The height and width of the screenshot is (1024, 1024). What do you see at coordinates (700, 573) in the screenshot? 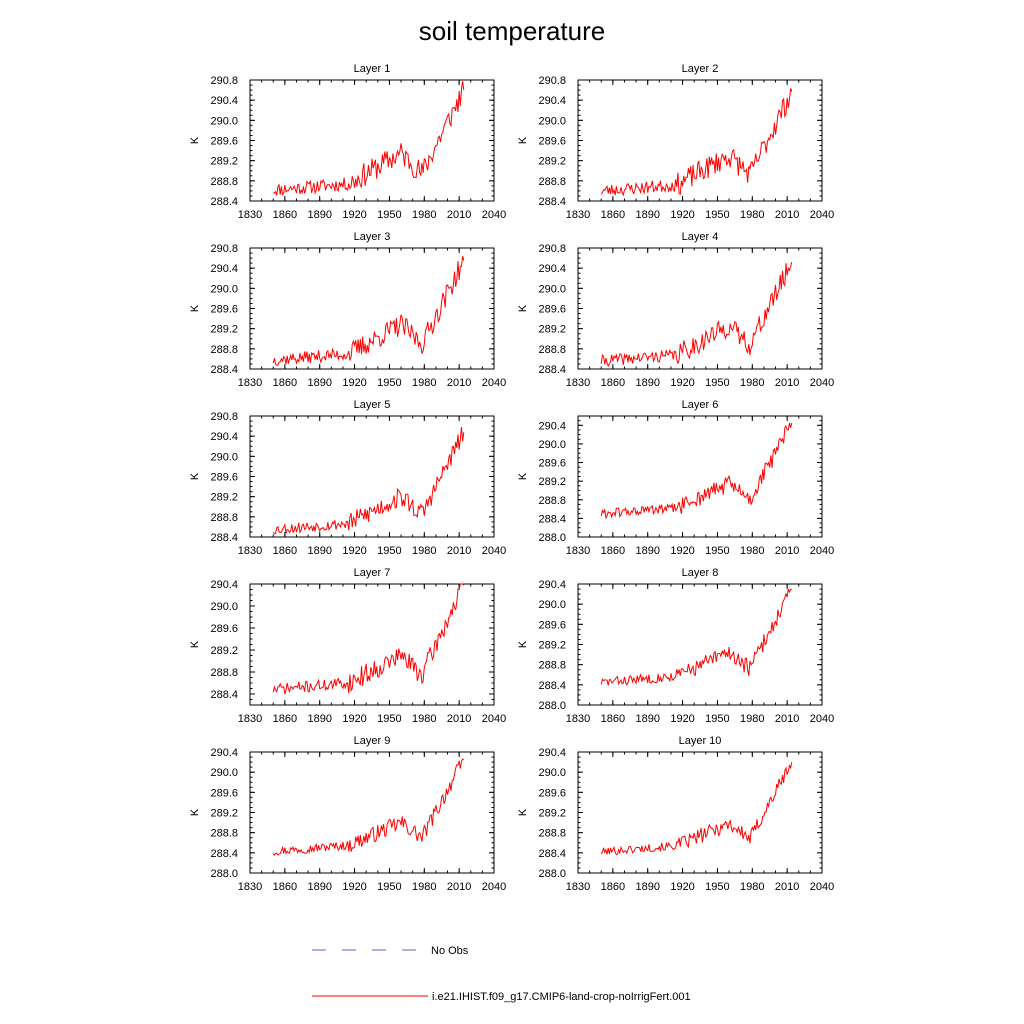
I see `panel-title: Layer 8` at bounding box center [700, 573].